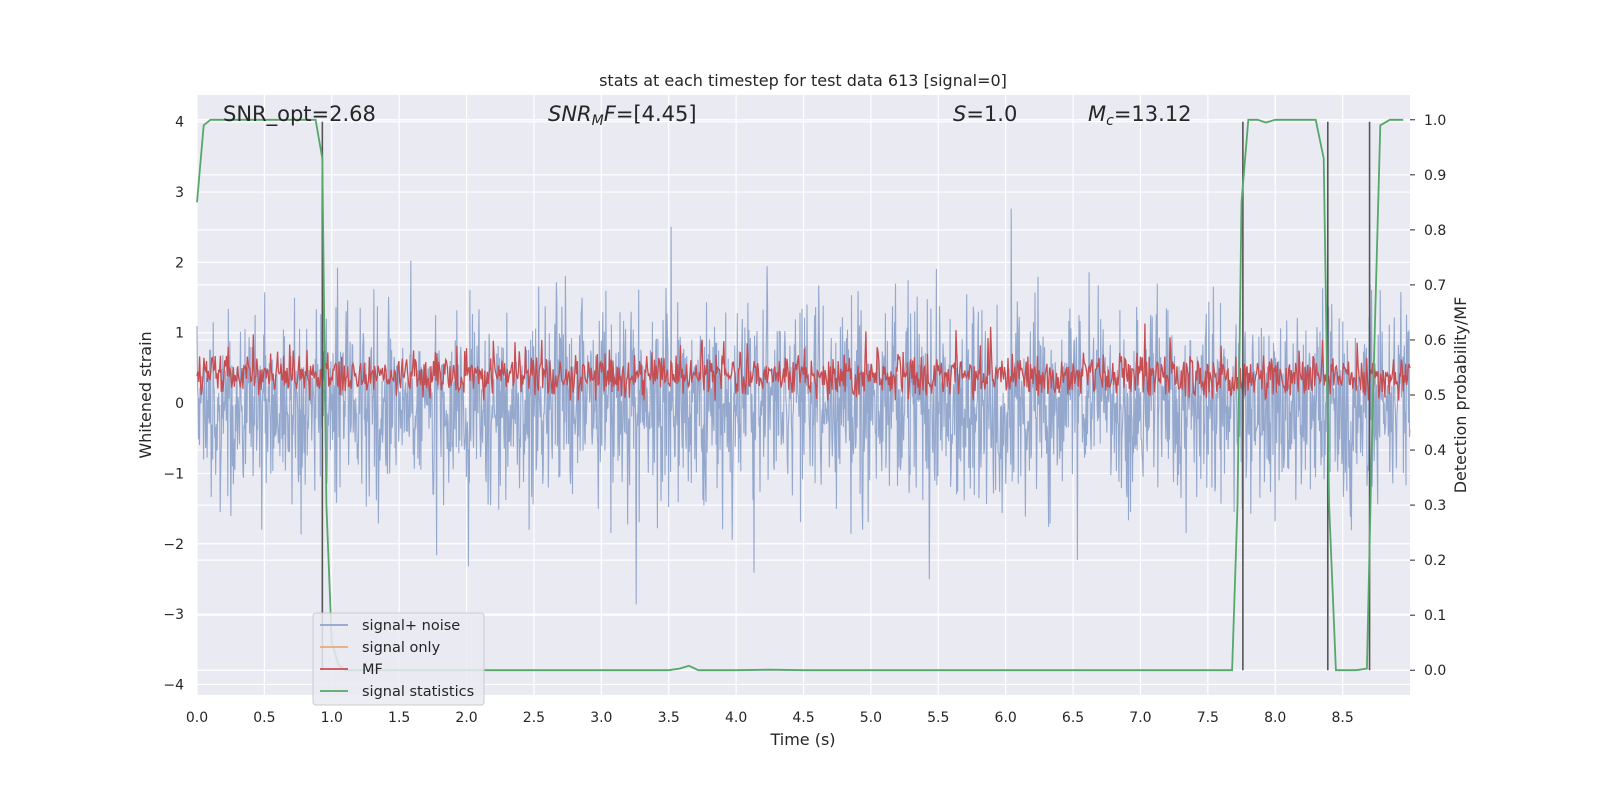  I want to click on y-tick-label: 0, so click(179, 404).